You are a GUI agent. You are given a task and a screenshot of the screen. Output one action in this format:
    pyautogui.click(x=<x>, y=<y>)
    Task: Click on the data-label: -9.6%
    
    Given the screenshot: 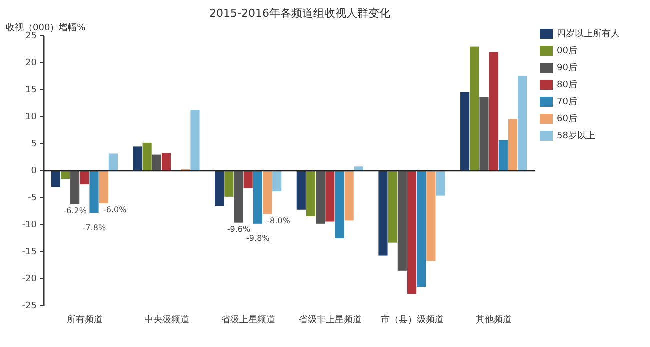 What is the action you would take?
    pyautogui.click(x=239, y=229)
    